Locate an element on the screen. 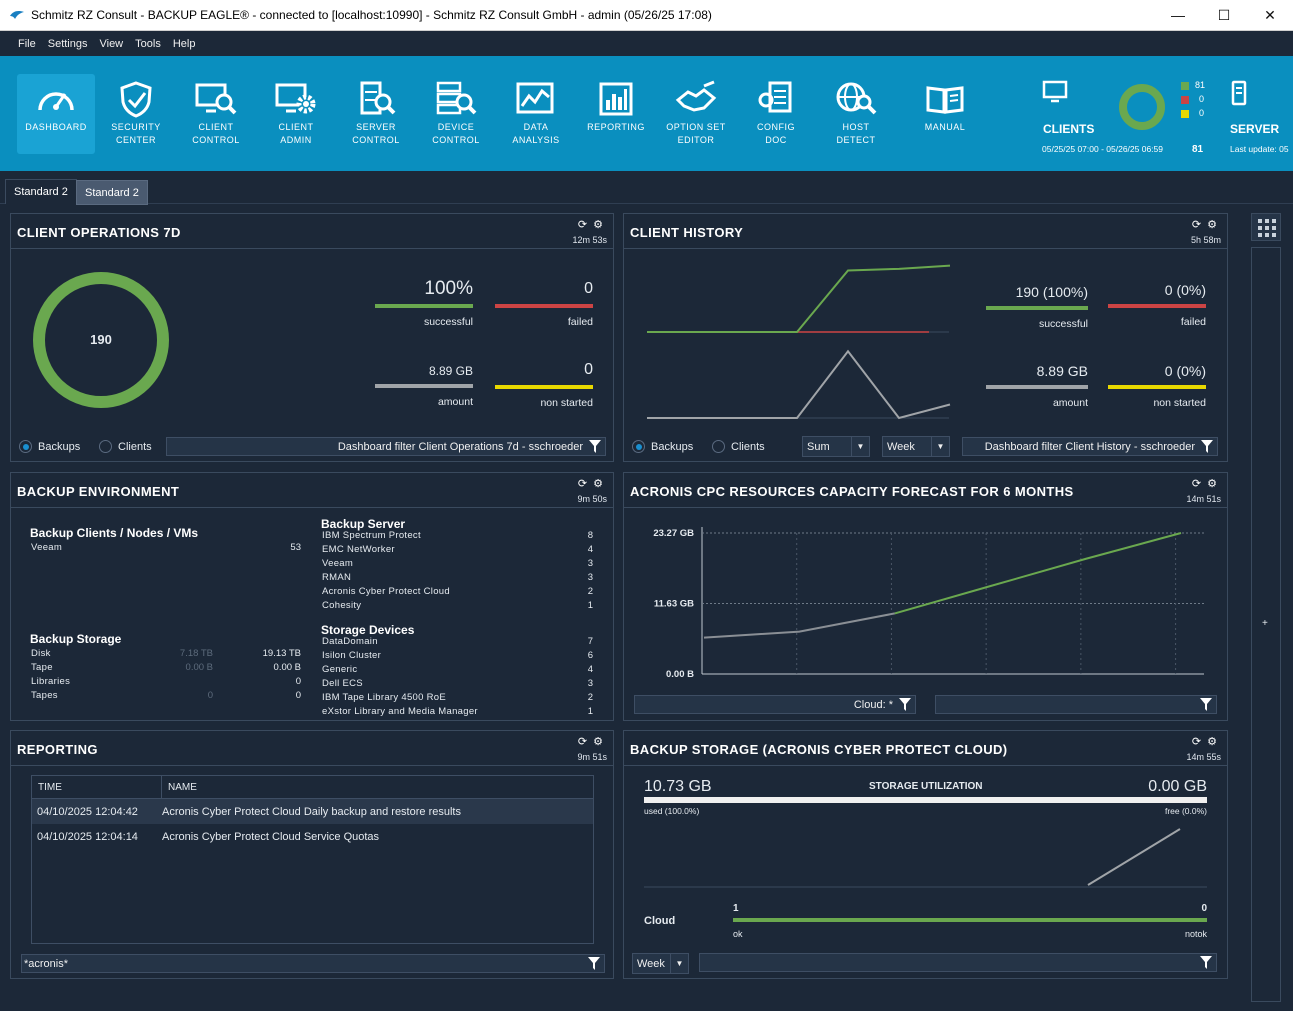 This screenshot has height=1011, width=1293. client-history-chart is located at coordinates (809, 339).